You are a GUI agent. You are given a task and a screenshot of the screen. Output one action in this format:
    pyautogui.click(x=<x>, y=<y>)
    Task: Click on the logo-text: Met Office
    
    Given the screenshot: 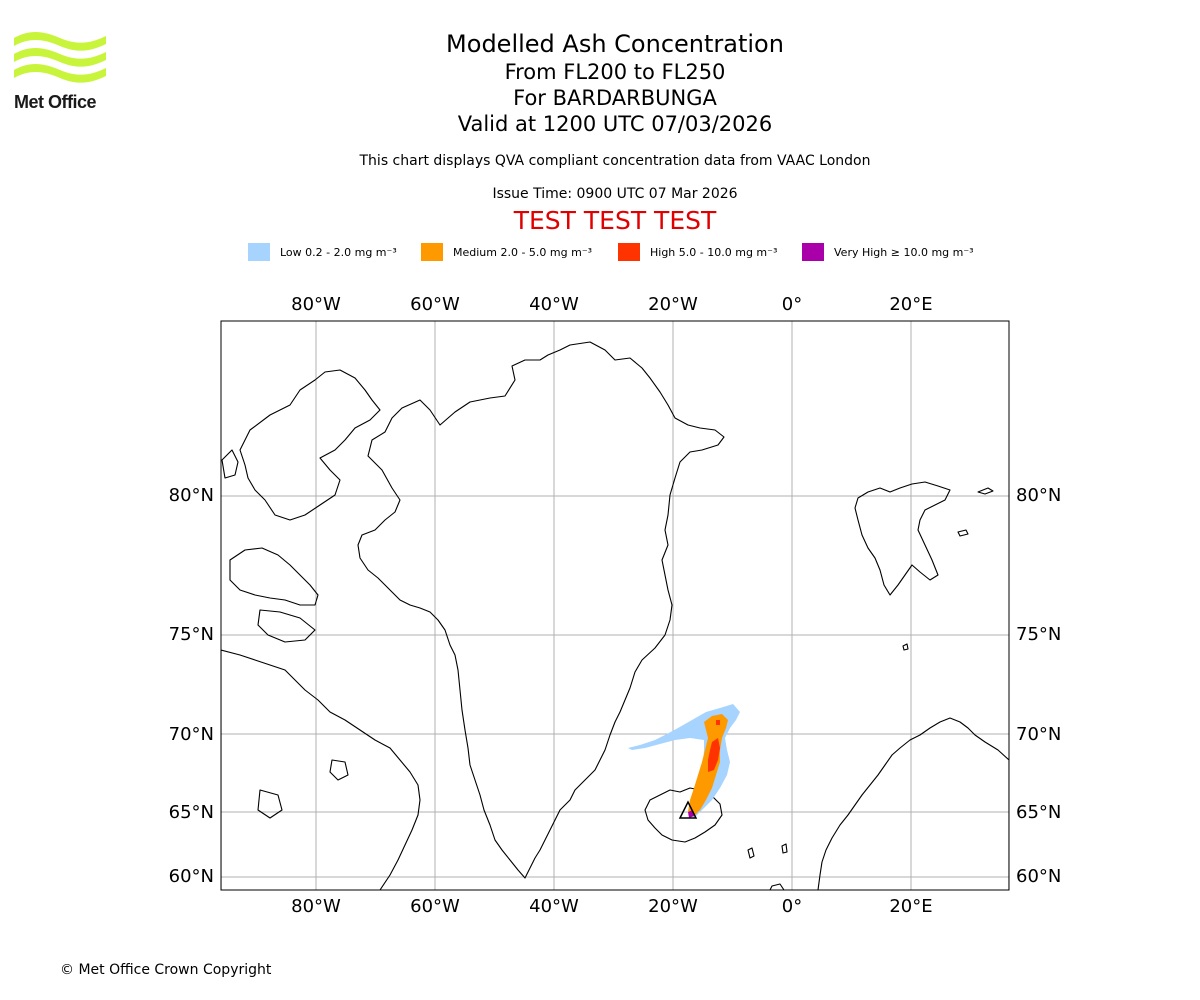 What is the action you would take?
    pyautogui.click(x=55, y=102)
    